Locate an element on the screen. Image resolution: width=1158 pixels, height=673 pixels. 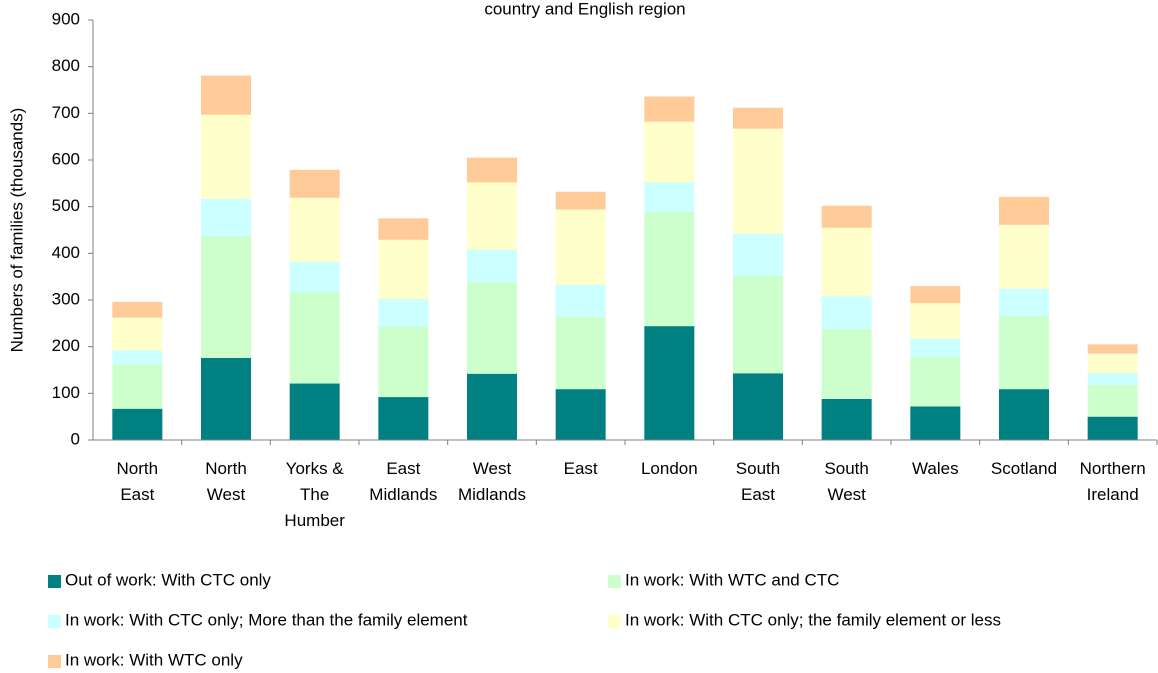
x-tick-label-line: South is located at coordinates (846, 468).